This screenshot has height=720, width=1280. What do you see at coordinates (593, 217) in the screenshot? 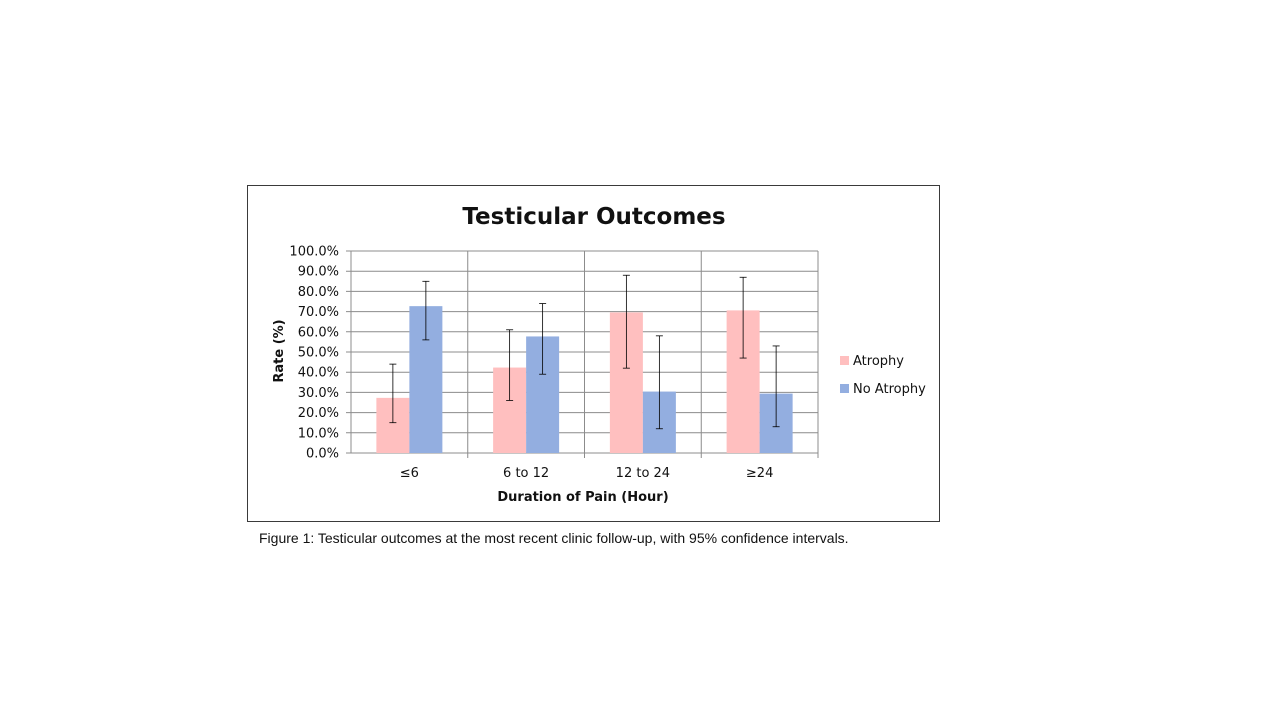
I see `chart-title: Testicular Outcomes` at bounding box center [593, 217].